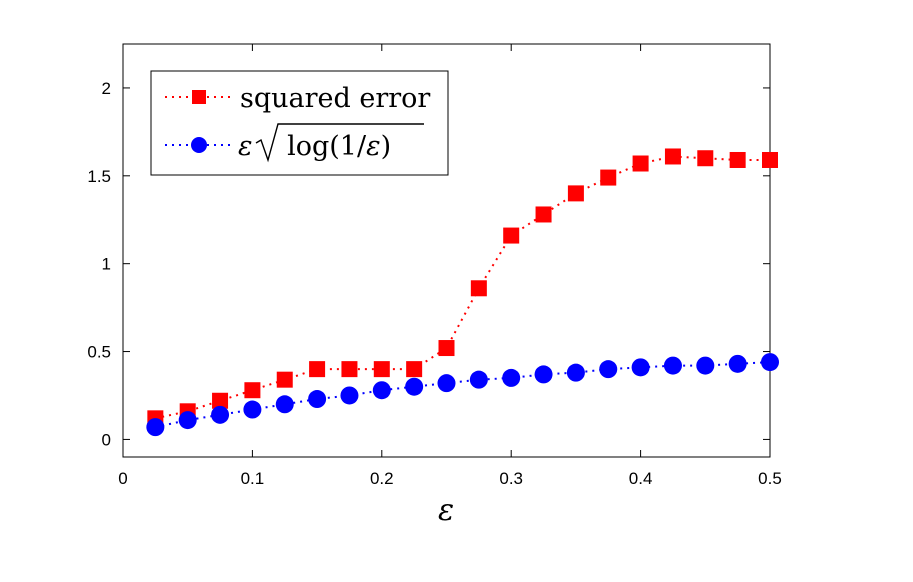  Describe the element at coordinates (335, 98) in the screenshot. I see `legend-label-squared-error: squared error` at that location.